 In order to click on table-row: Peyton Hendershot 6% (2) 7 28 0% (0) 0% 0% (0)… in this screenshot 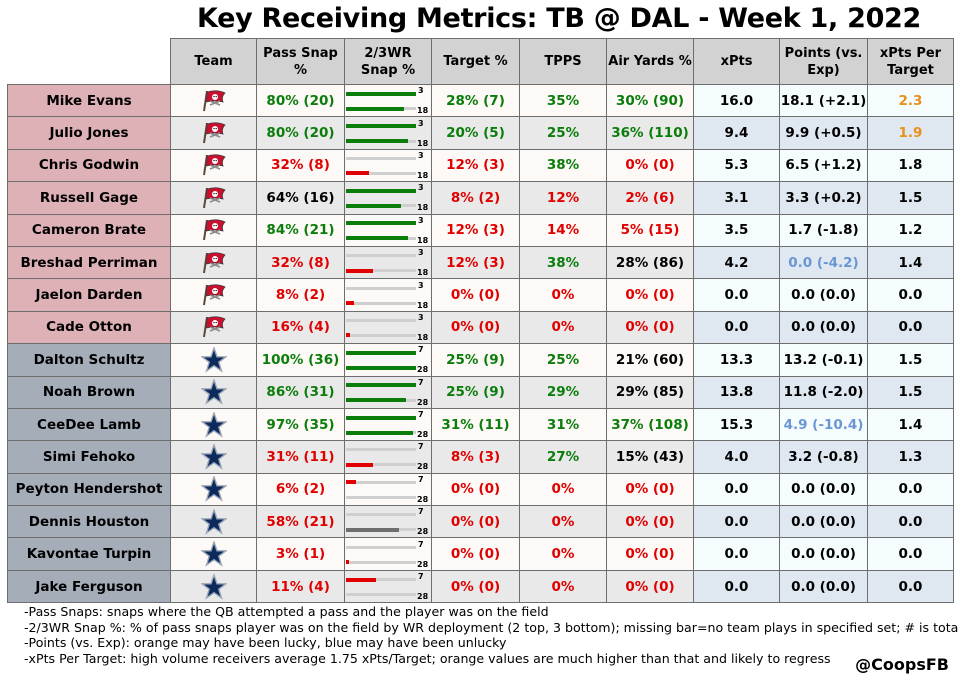, I will do `click(480, 489)`.